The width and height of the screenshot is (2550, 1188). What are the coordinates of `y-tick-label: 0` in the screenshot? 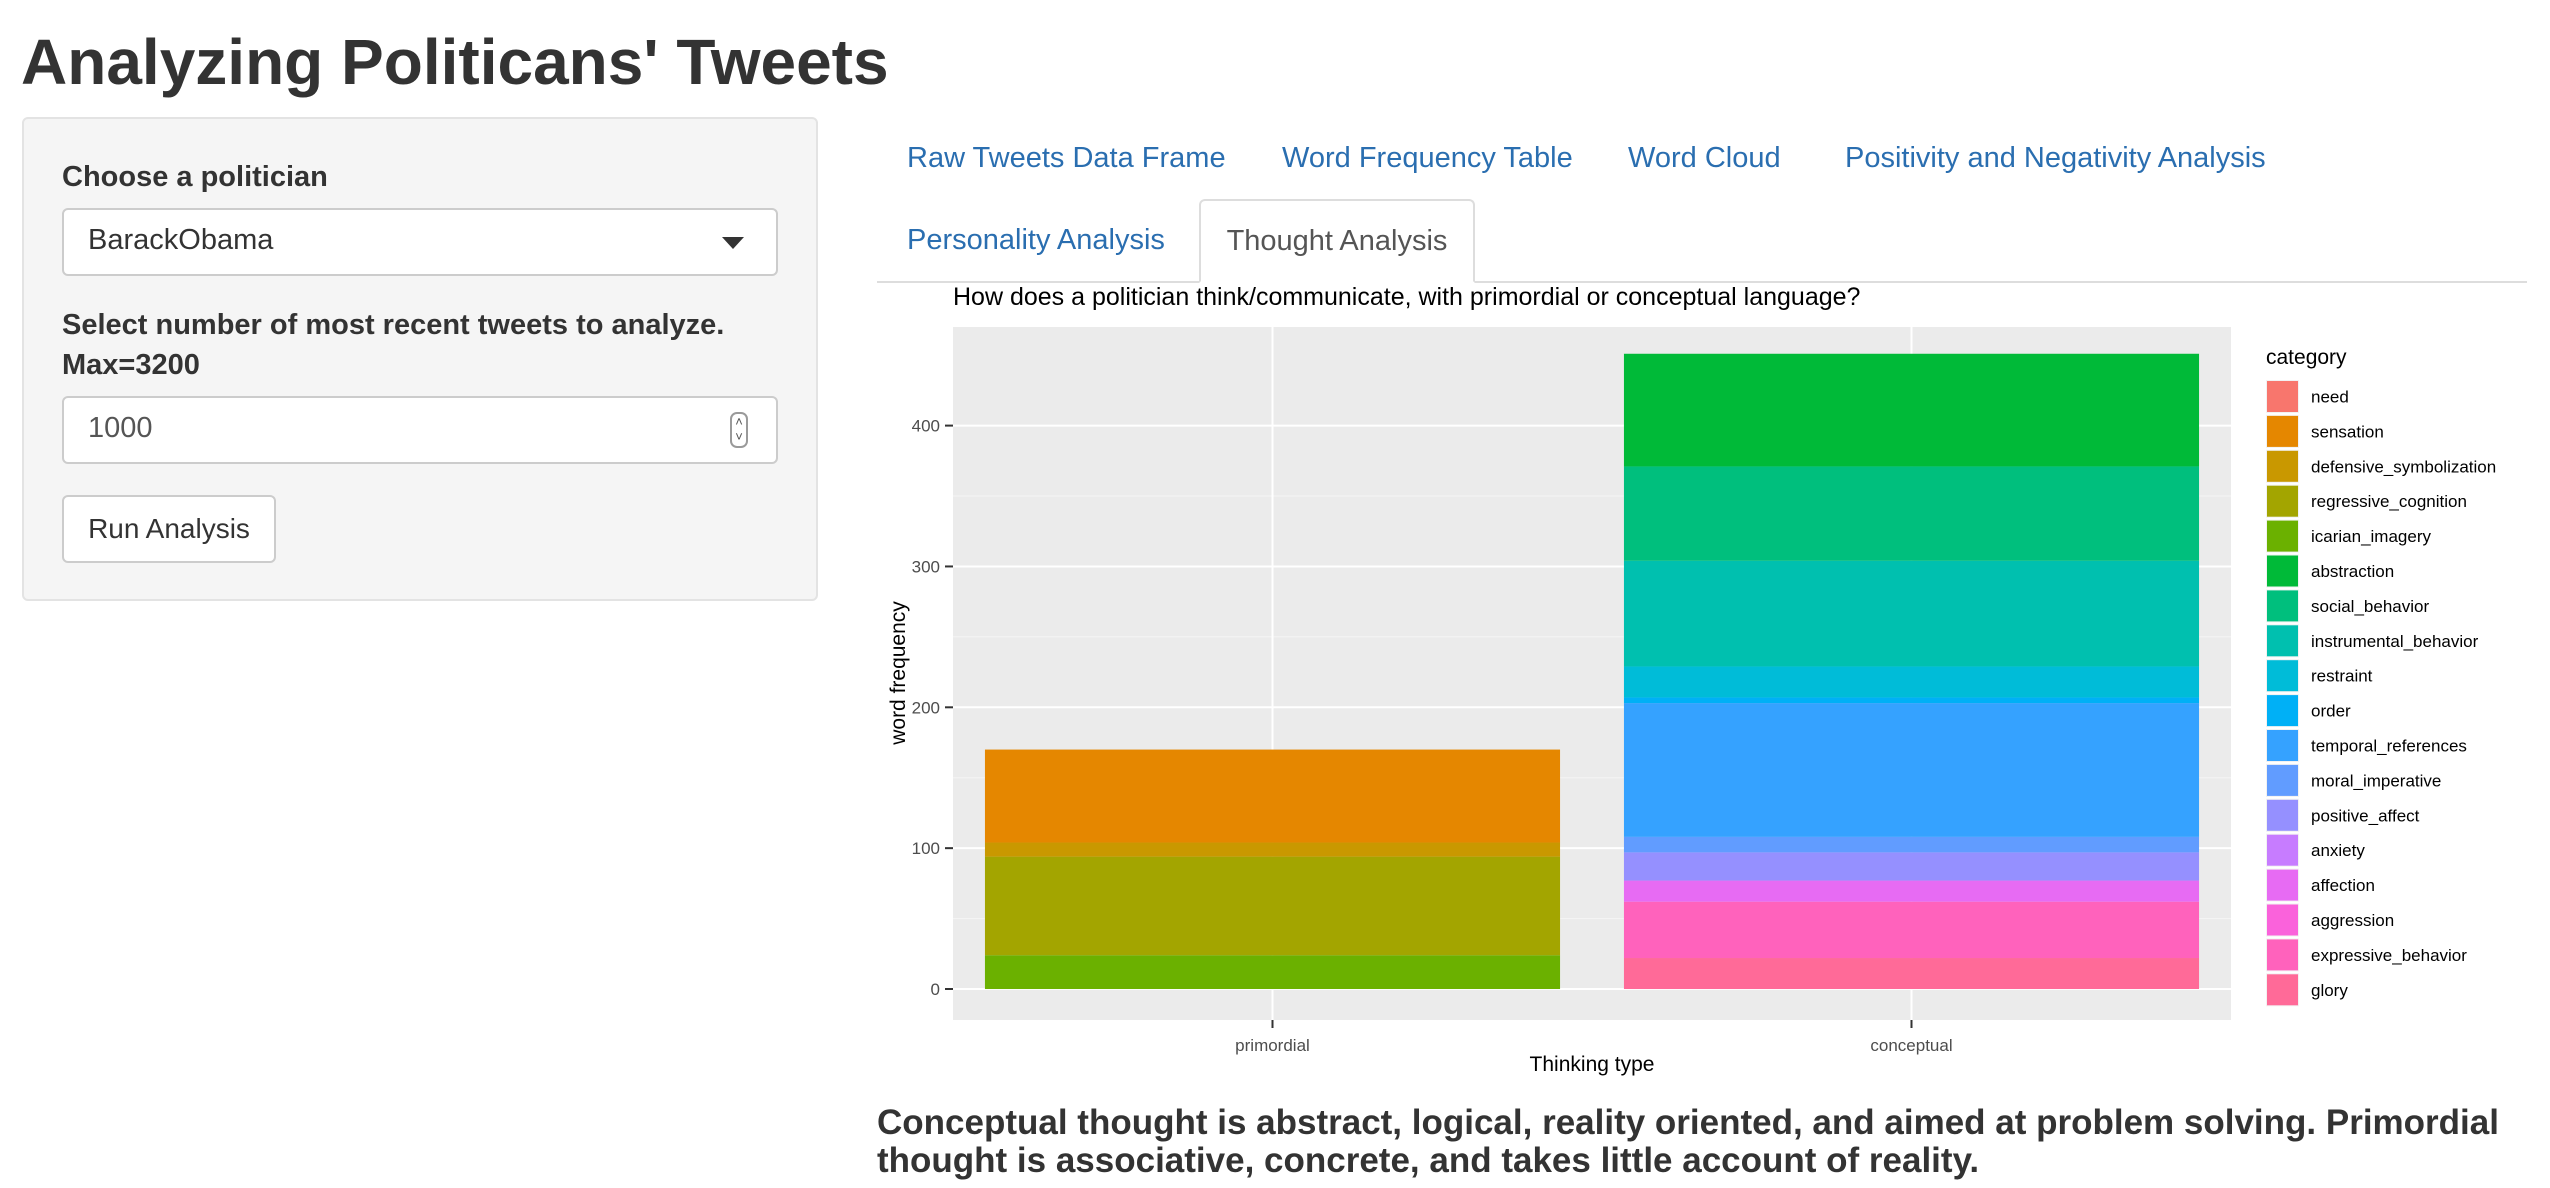 It's located at (935, 989).